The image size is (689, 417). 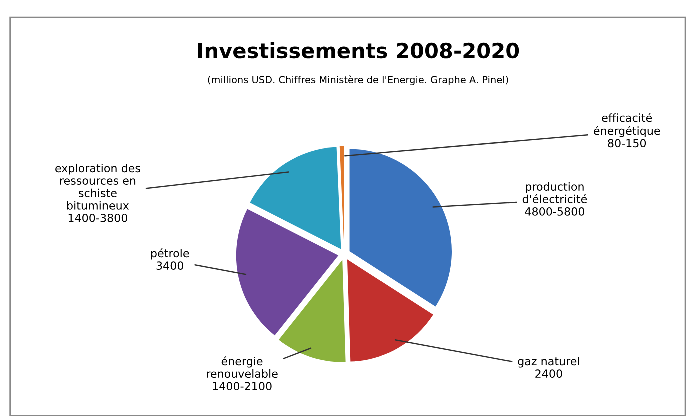 I want to click on slice-label: pétrole 3400, so click(x=170, y=259).